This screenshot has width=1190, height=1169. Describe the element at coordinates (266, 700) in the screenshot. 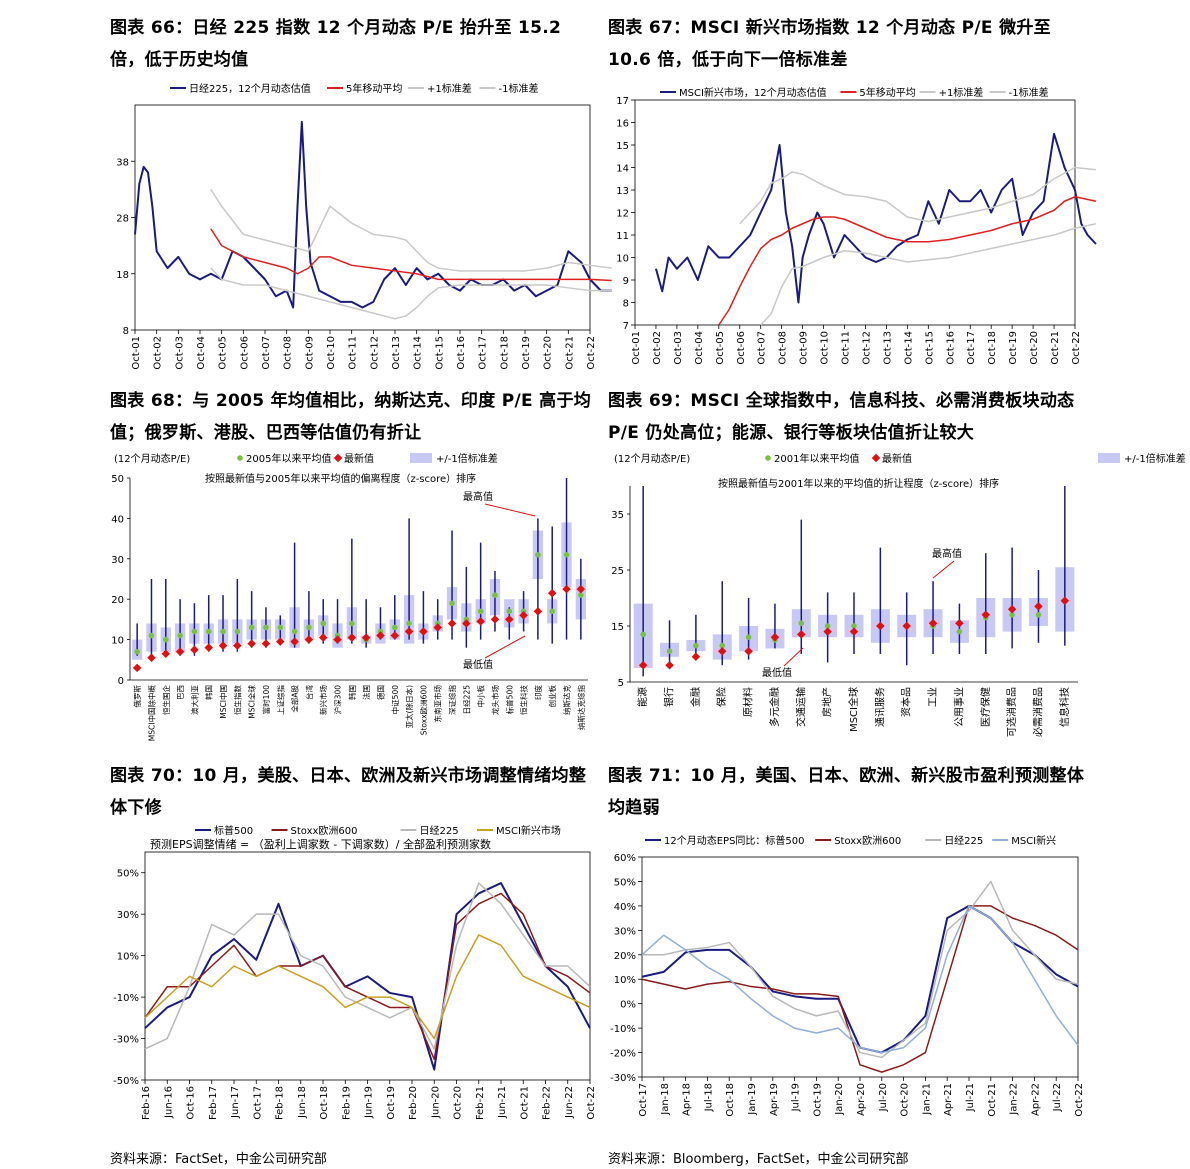

I see `category-label: 富时100` at that location.